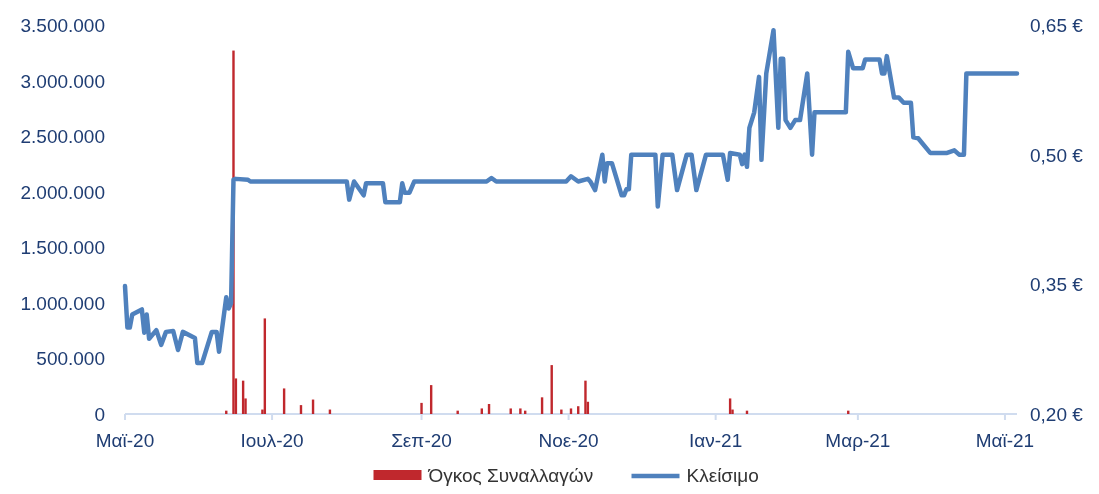 This screenshot has width=1099, height=494. Describe the element at coordinates (62, 25) in the screenshot. I see `y-tick-label: 3.500.000` at that location.